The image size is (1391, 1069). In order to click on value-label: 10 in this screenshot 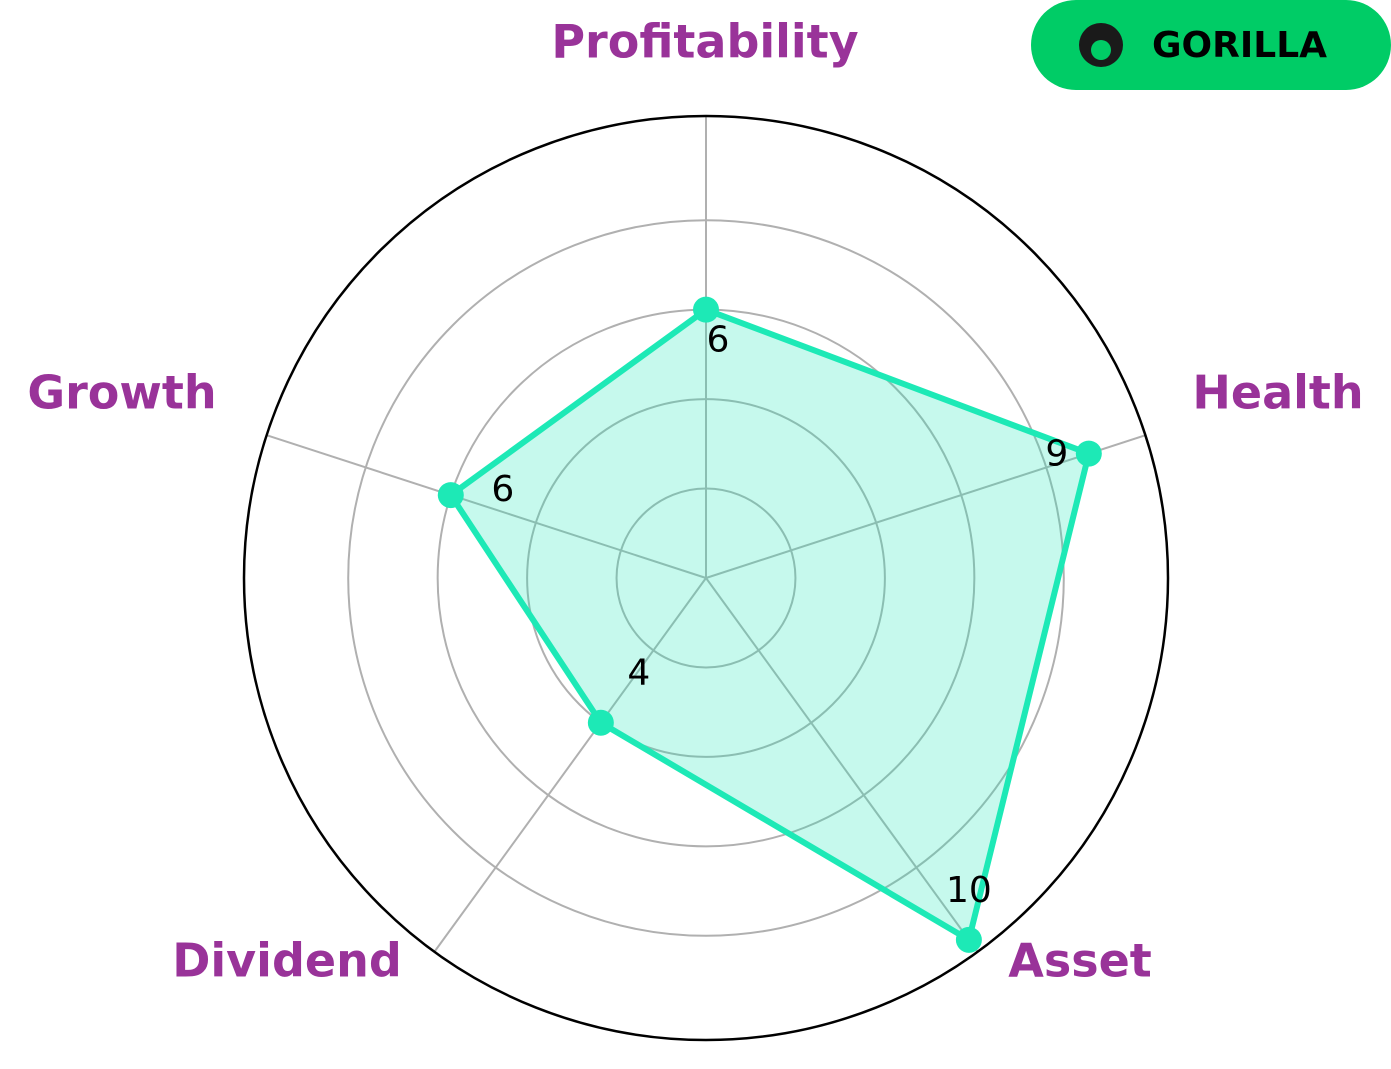, I will do `click(969, 890)`.